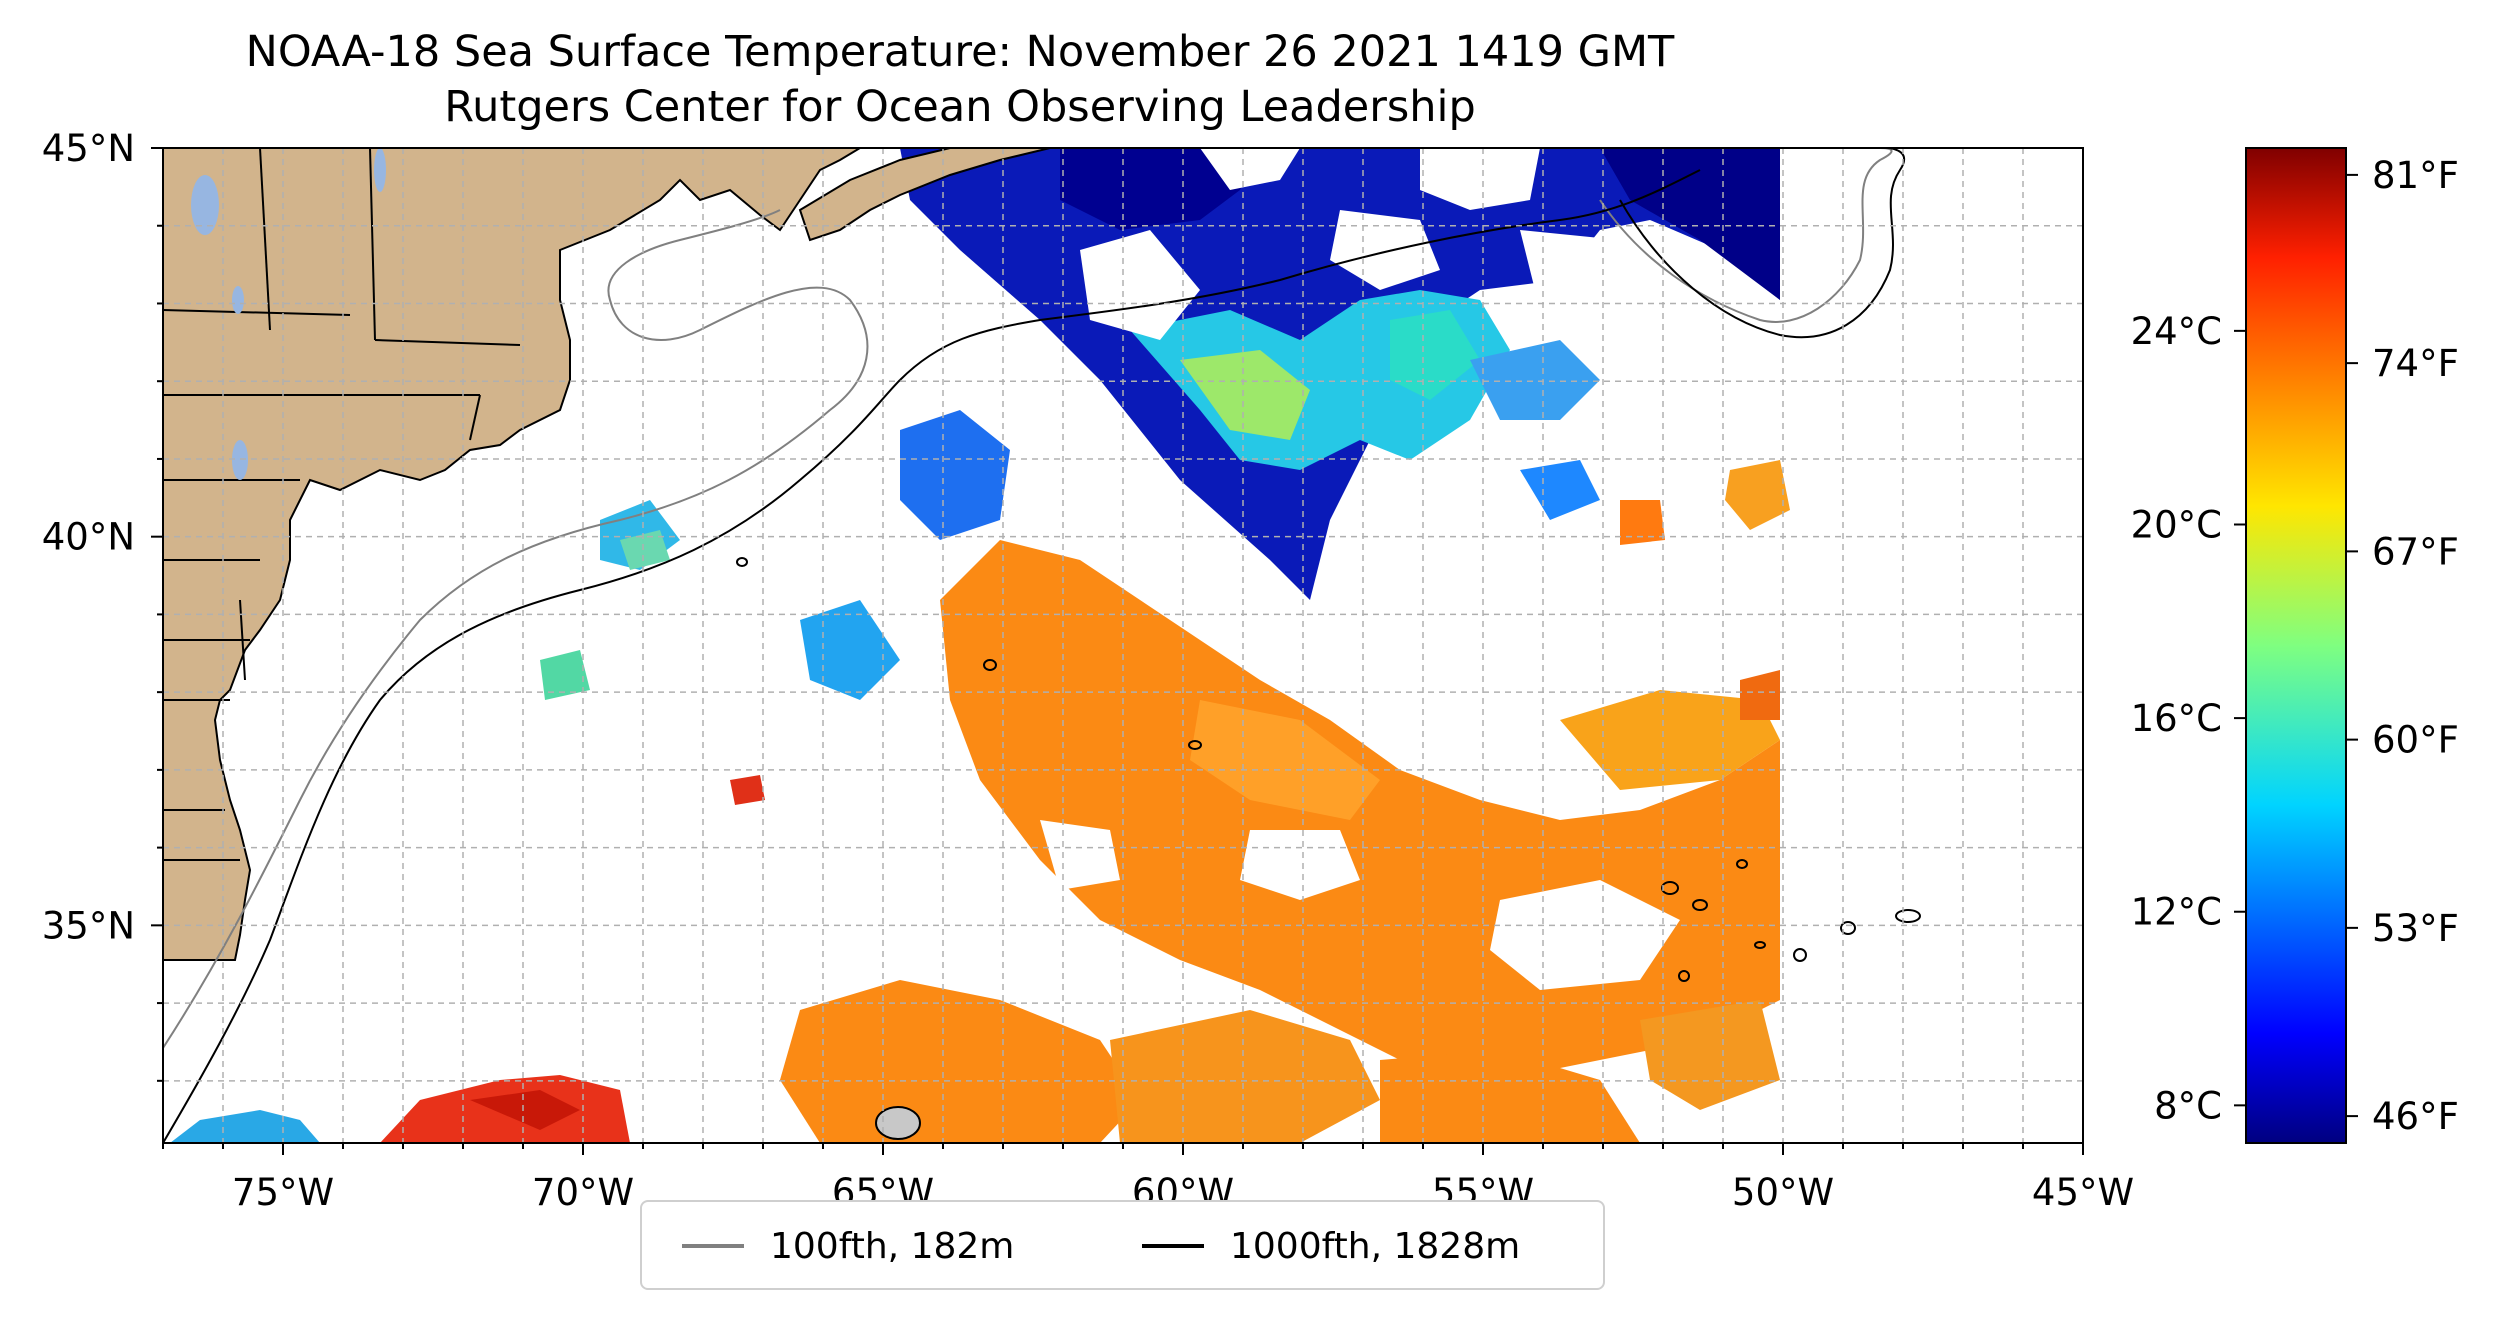 This screenshot has height=1318, width=2502. What do you see at coordinates (583, 1192) in the screenshot?
I see `lon-label: 70°W` at bounding box center [583, 1192].